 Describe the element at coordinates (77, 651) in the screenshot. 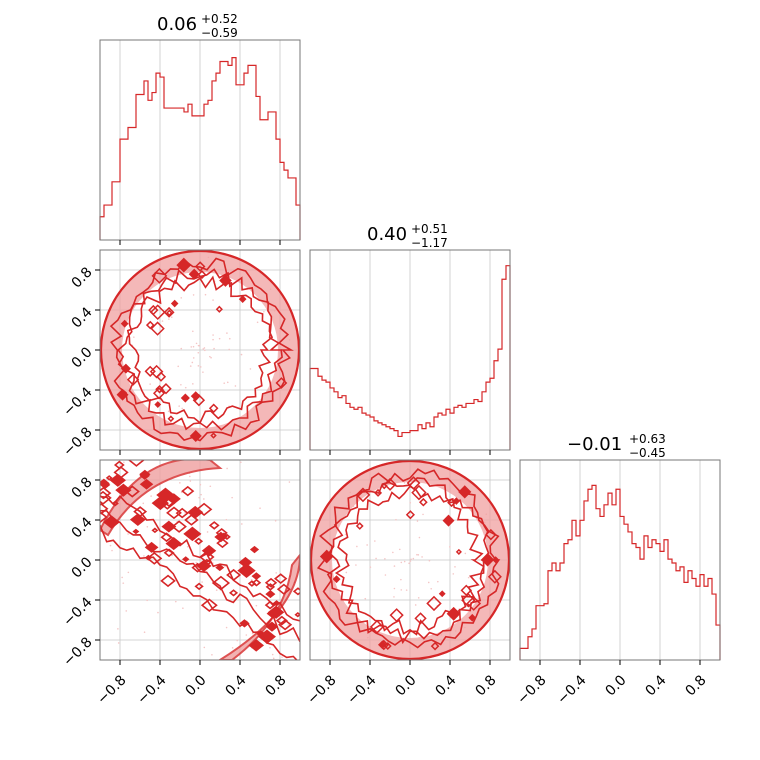

I see `y-tick-label-2-0: −0.8` at that location.